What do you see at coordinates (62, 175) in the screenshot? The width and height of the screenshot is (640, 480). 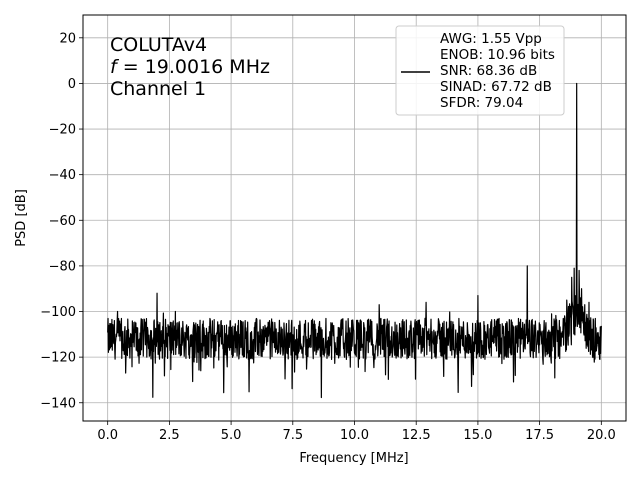 I see `y-tick-label: −40` at bounding box center [62, 175].